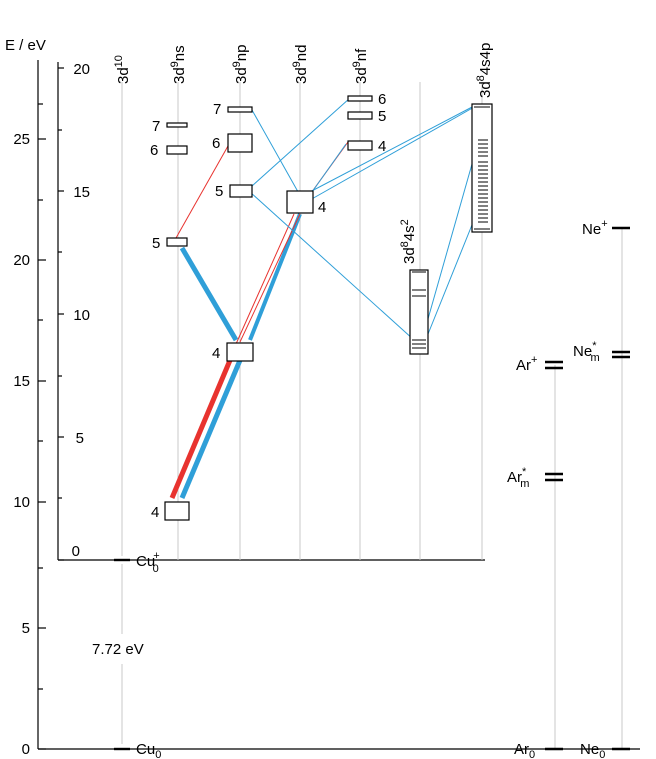 The height and width of the screenshot is (759, 656). What do you see at coordinates (148, 562) in the screenshot?
I see `cu-ion-label: Cu+ 0` at bounding box center [148, 562].